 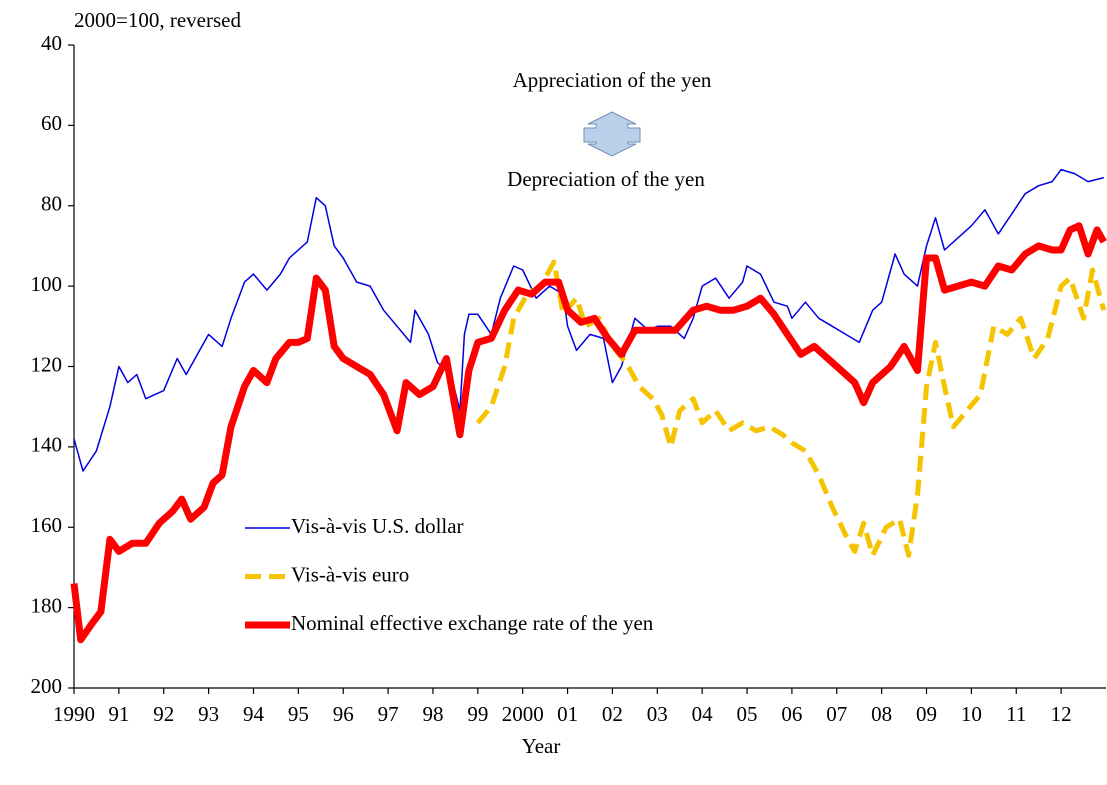 I want to click on x-tick-label: 06, so click(x=791, y=714).